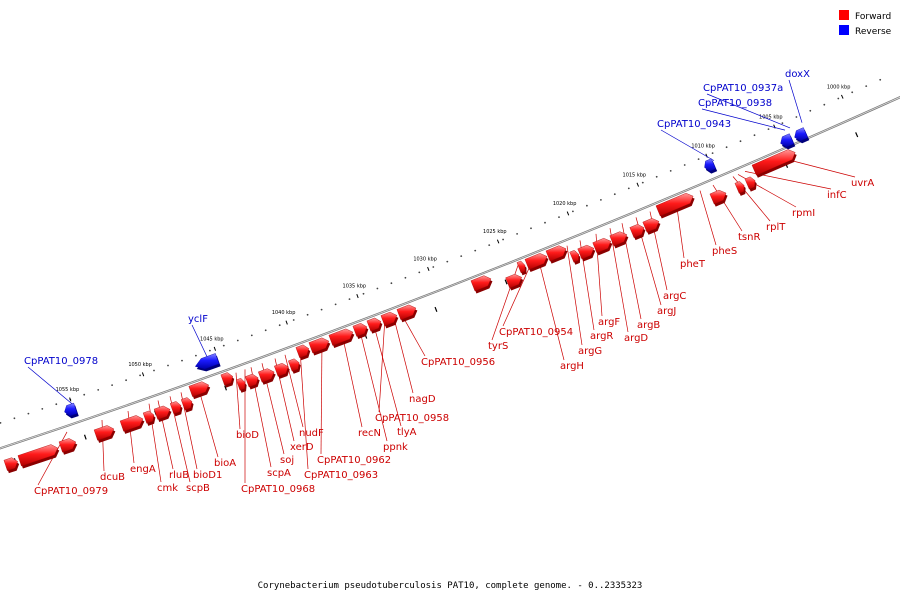 This screenshot has height=600, width=900. I want to click on gene-tlya-leader, so click(387, 374).